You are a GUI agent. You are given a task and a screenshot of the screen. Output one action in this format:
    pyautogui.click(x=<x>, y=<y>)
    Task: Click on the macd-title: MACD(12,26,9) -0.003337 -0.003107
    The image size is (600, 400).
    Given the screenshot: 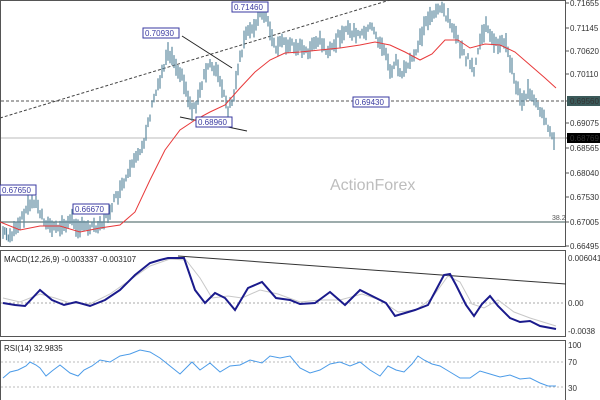 What is the action you would take?
    pyautogui.click(x=70, y=259)
    